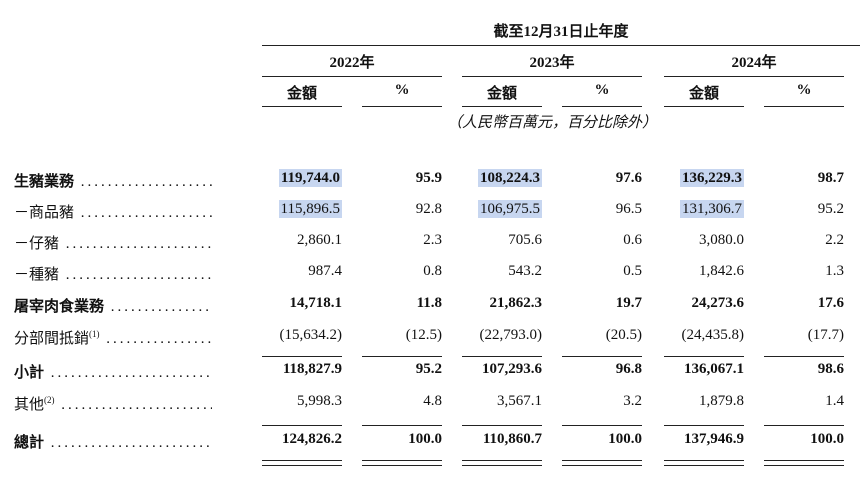 This screenshot has height=488, width=865. Describe the element at coordinates (594, 439) in the screenshot. I see `cell-percent-2023: 100.0` at that location.